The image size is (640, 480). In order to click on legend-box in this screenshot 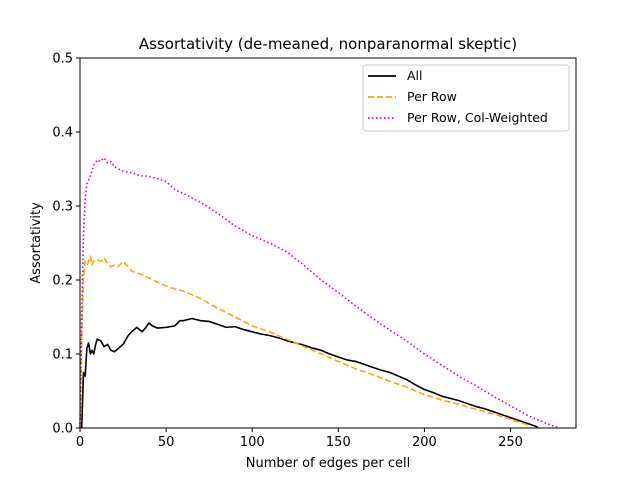, I will do `click(466, 98)`.